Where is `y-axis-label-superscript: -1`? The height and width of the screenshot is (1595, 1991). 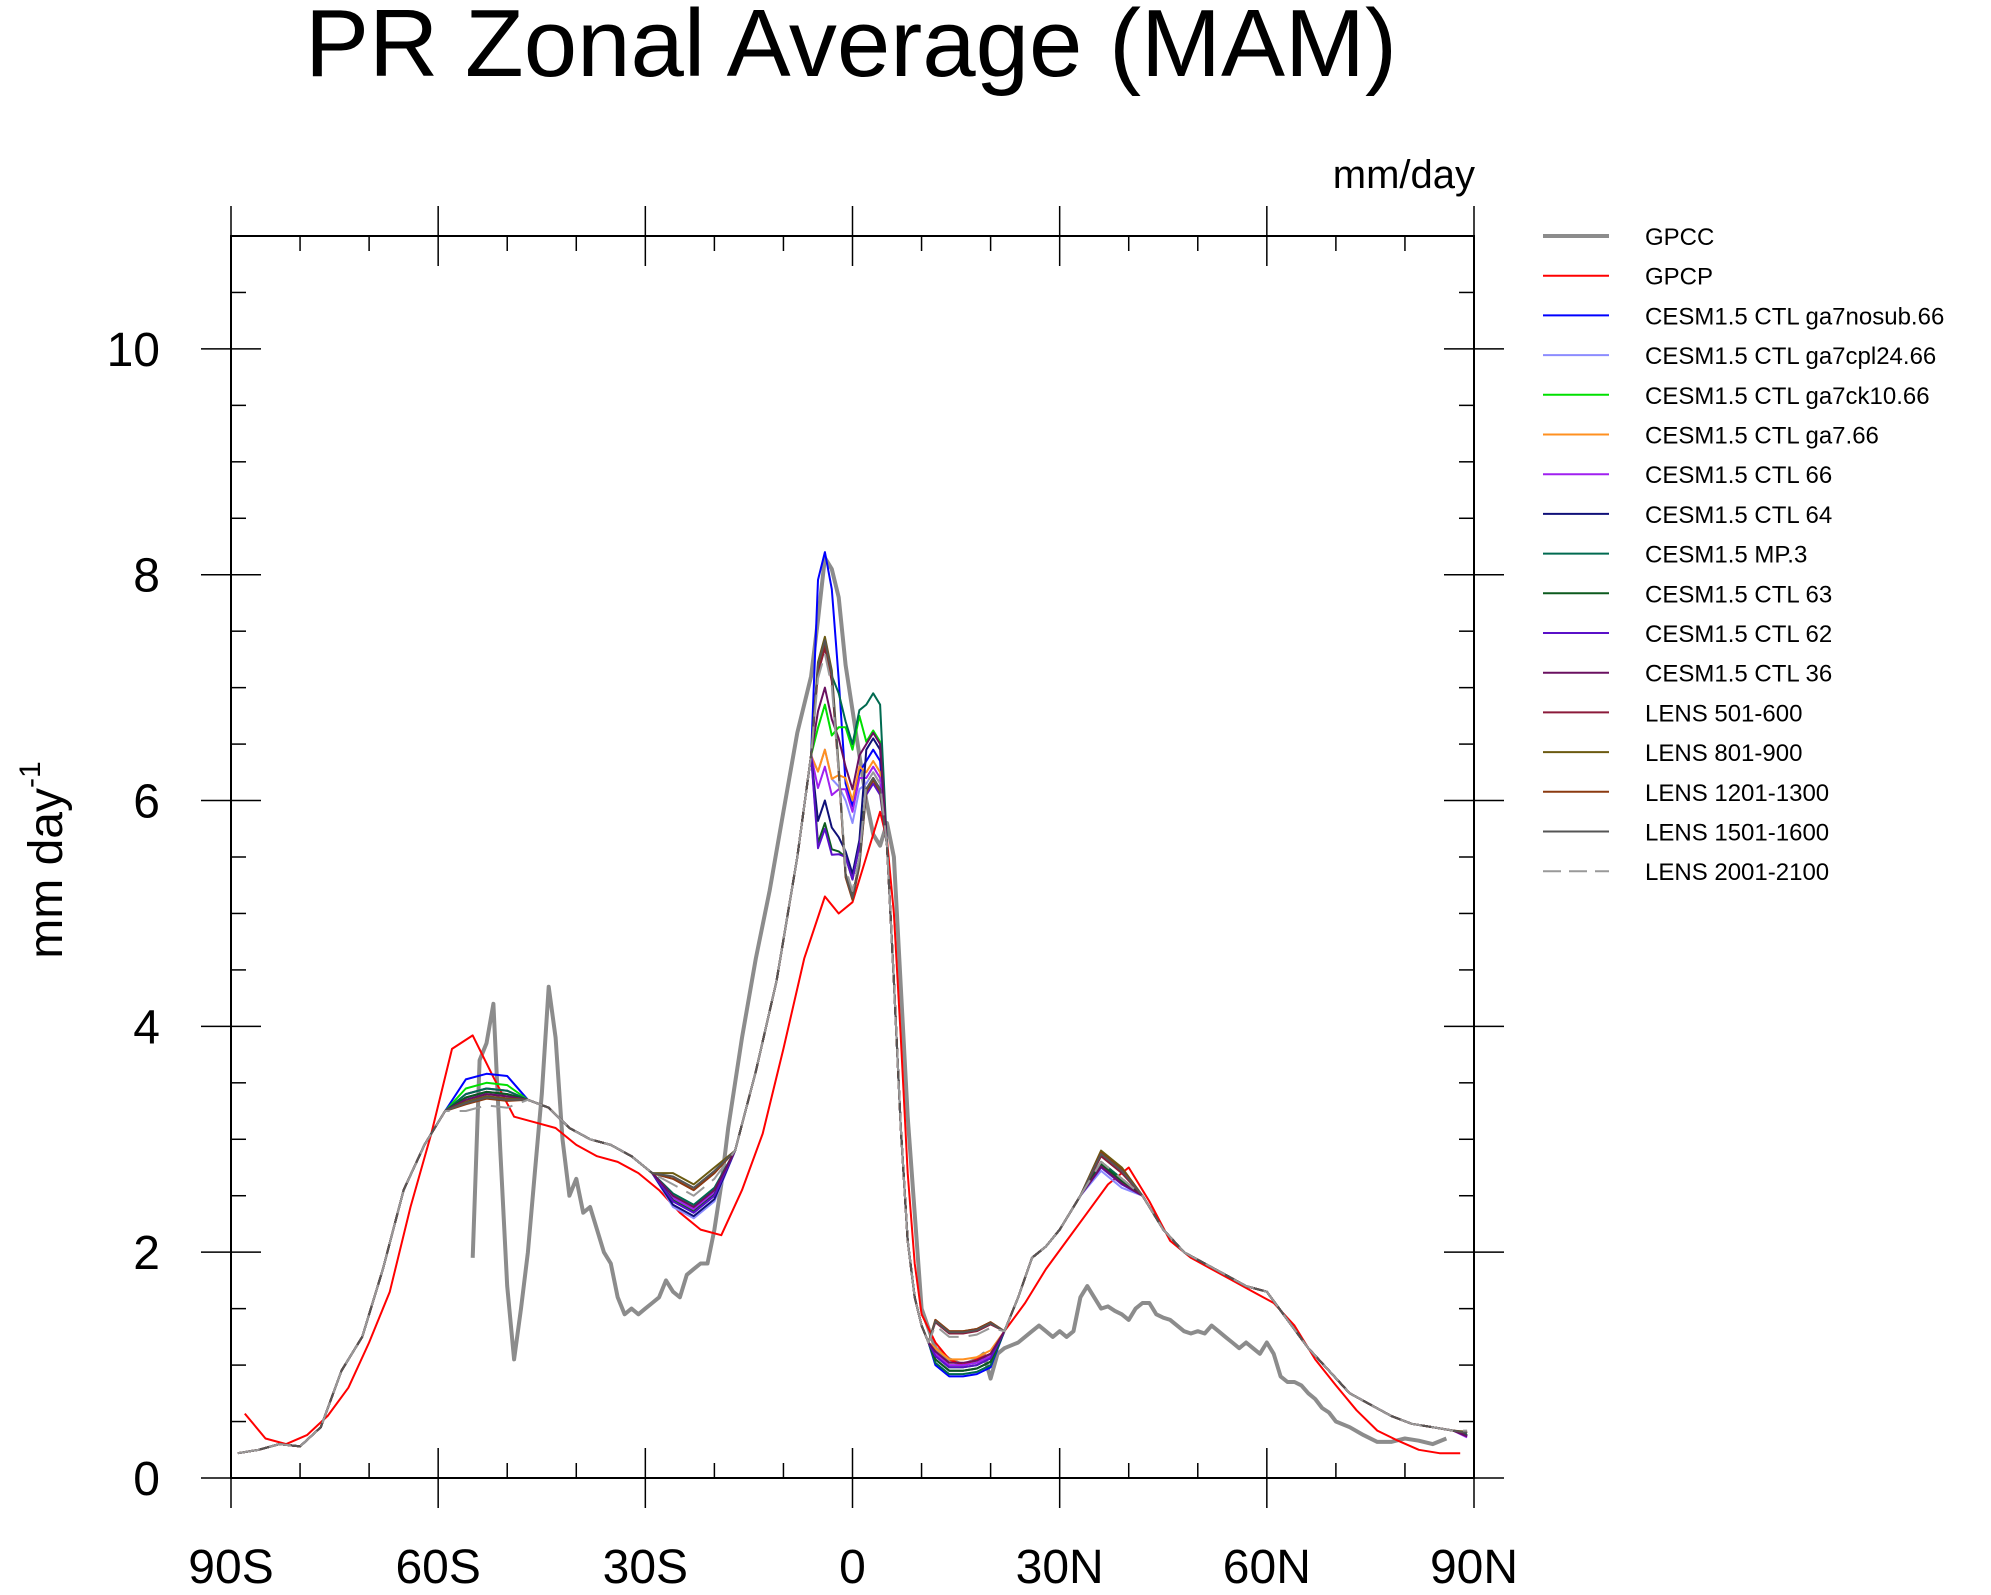
y-axis-label-superscript: -1 is located at coordinates (30, 774).